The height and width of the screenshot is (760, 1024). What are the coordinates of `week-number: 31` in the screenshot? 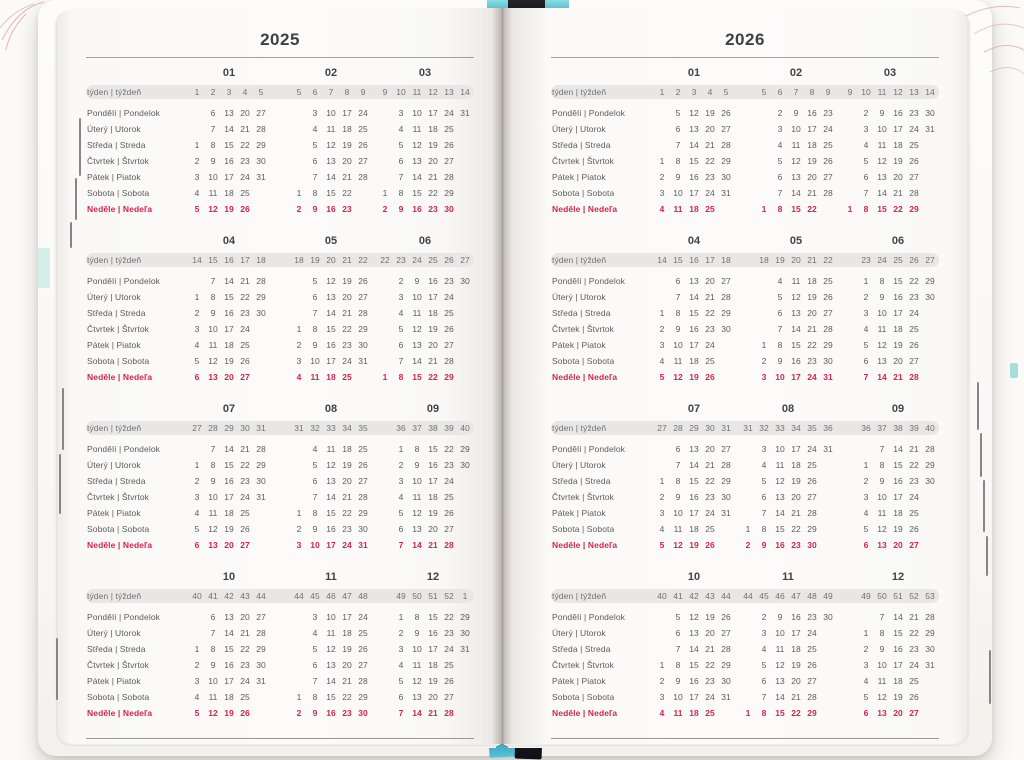 It's located at (748, 428).